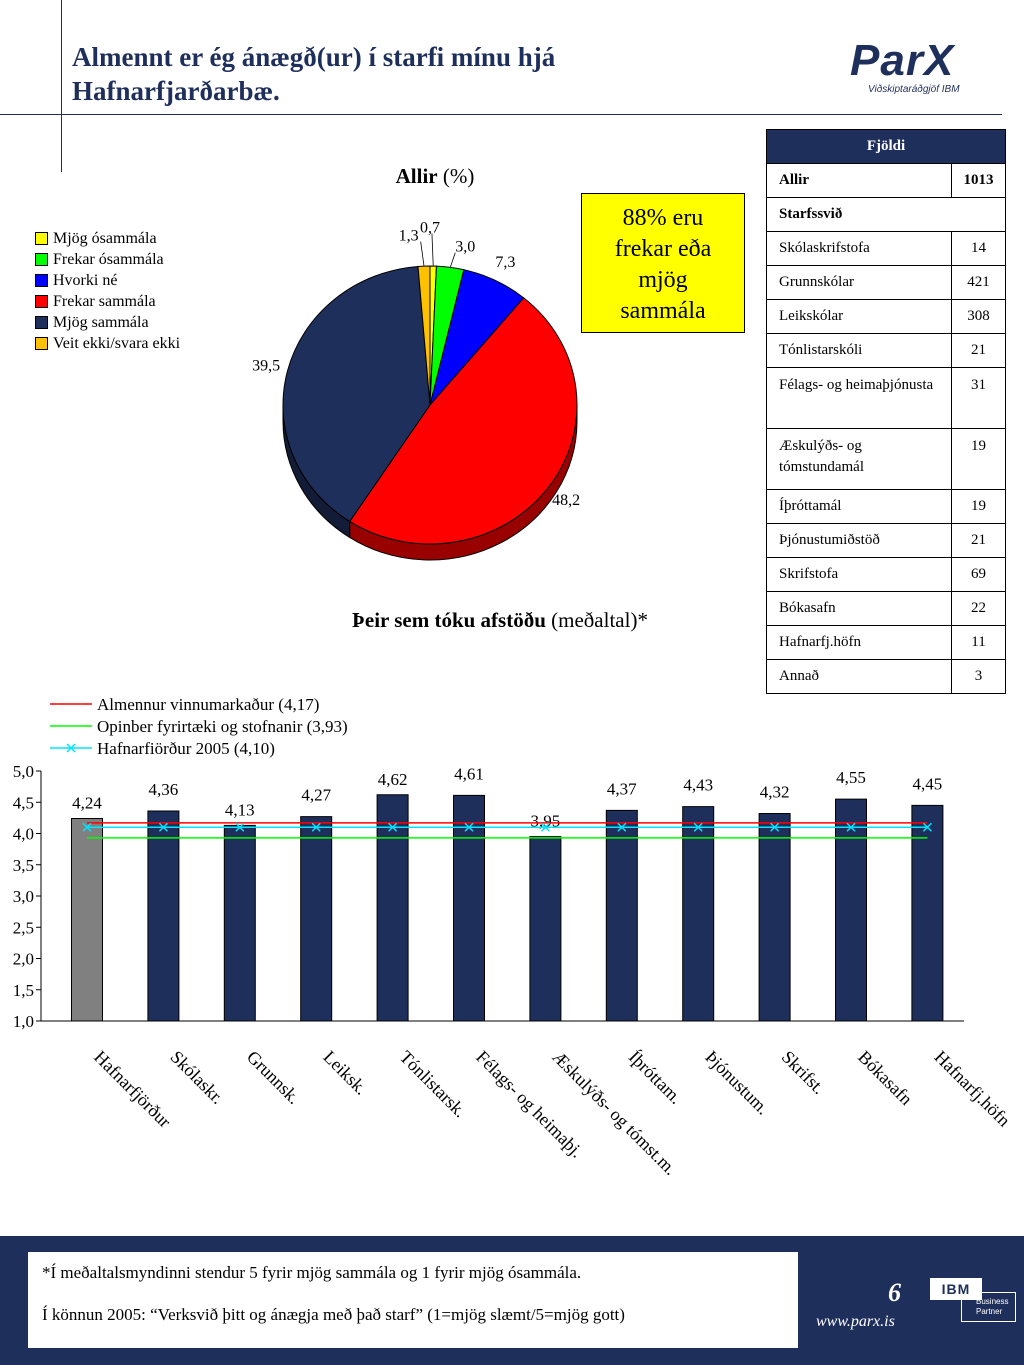  I want to click on bar-value-label: 4,24, so click(87, 803).